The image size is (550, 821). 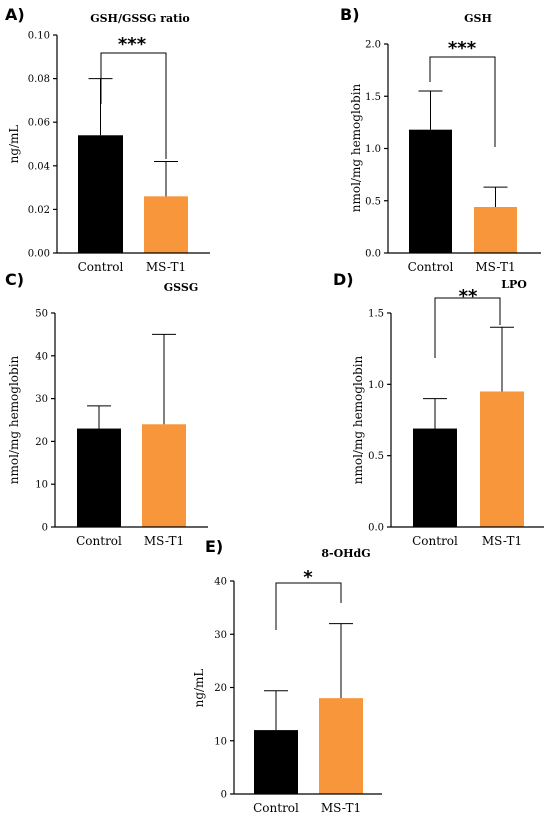 What do you see at coordinates (181, 287) in the screenshot?
I see `chart-title: GSSG` at bounding box center [181, 287].